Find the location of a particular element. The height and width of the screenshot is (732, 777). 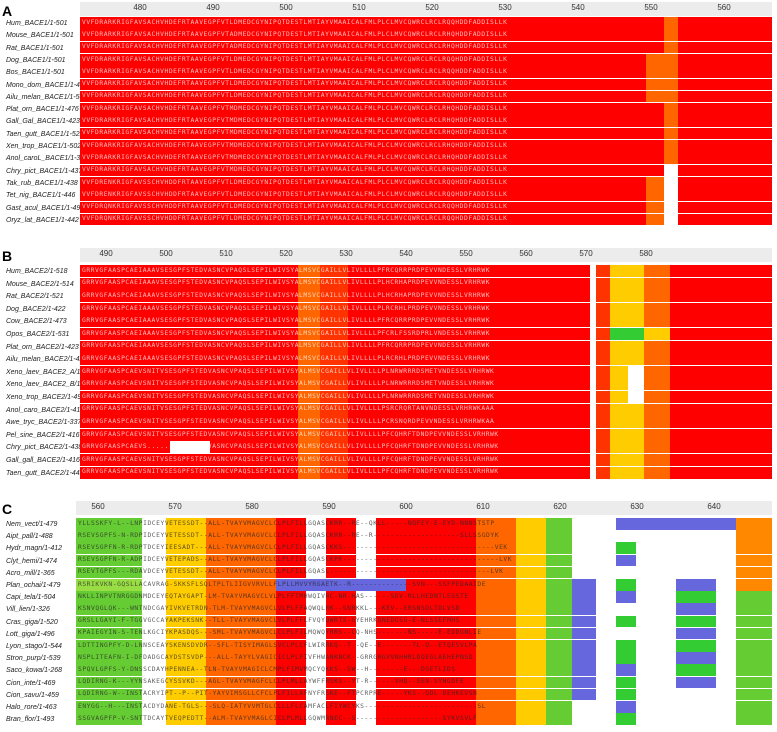

ruler-tick-540: 540 is located at coordinates (406, 253).